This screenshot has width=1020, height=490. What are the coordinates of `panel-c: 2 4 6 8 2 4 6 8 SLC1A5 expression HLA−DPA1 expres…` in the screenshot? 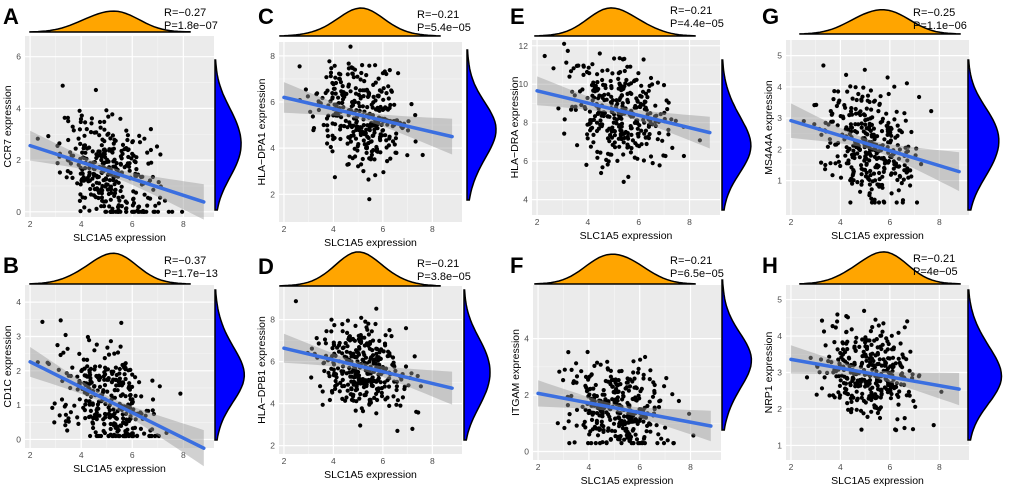 It's located at (376, 126).